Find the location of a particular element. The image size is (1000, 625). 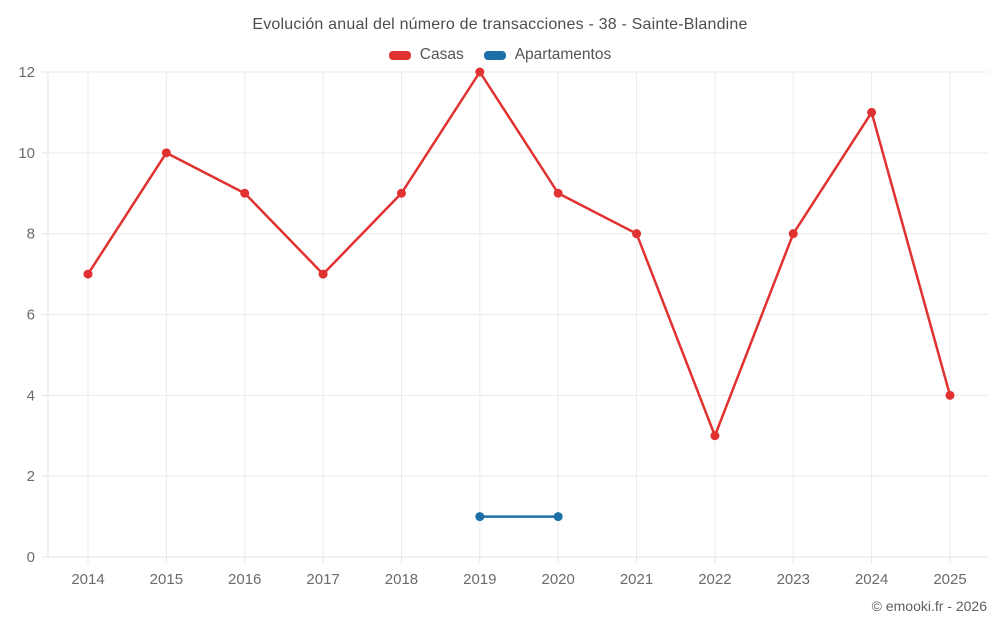

x-axis-label: 2022 is located at coordinates (714, 579).